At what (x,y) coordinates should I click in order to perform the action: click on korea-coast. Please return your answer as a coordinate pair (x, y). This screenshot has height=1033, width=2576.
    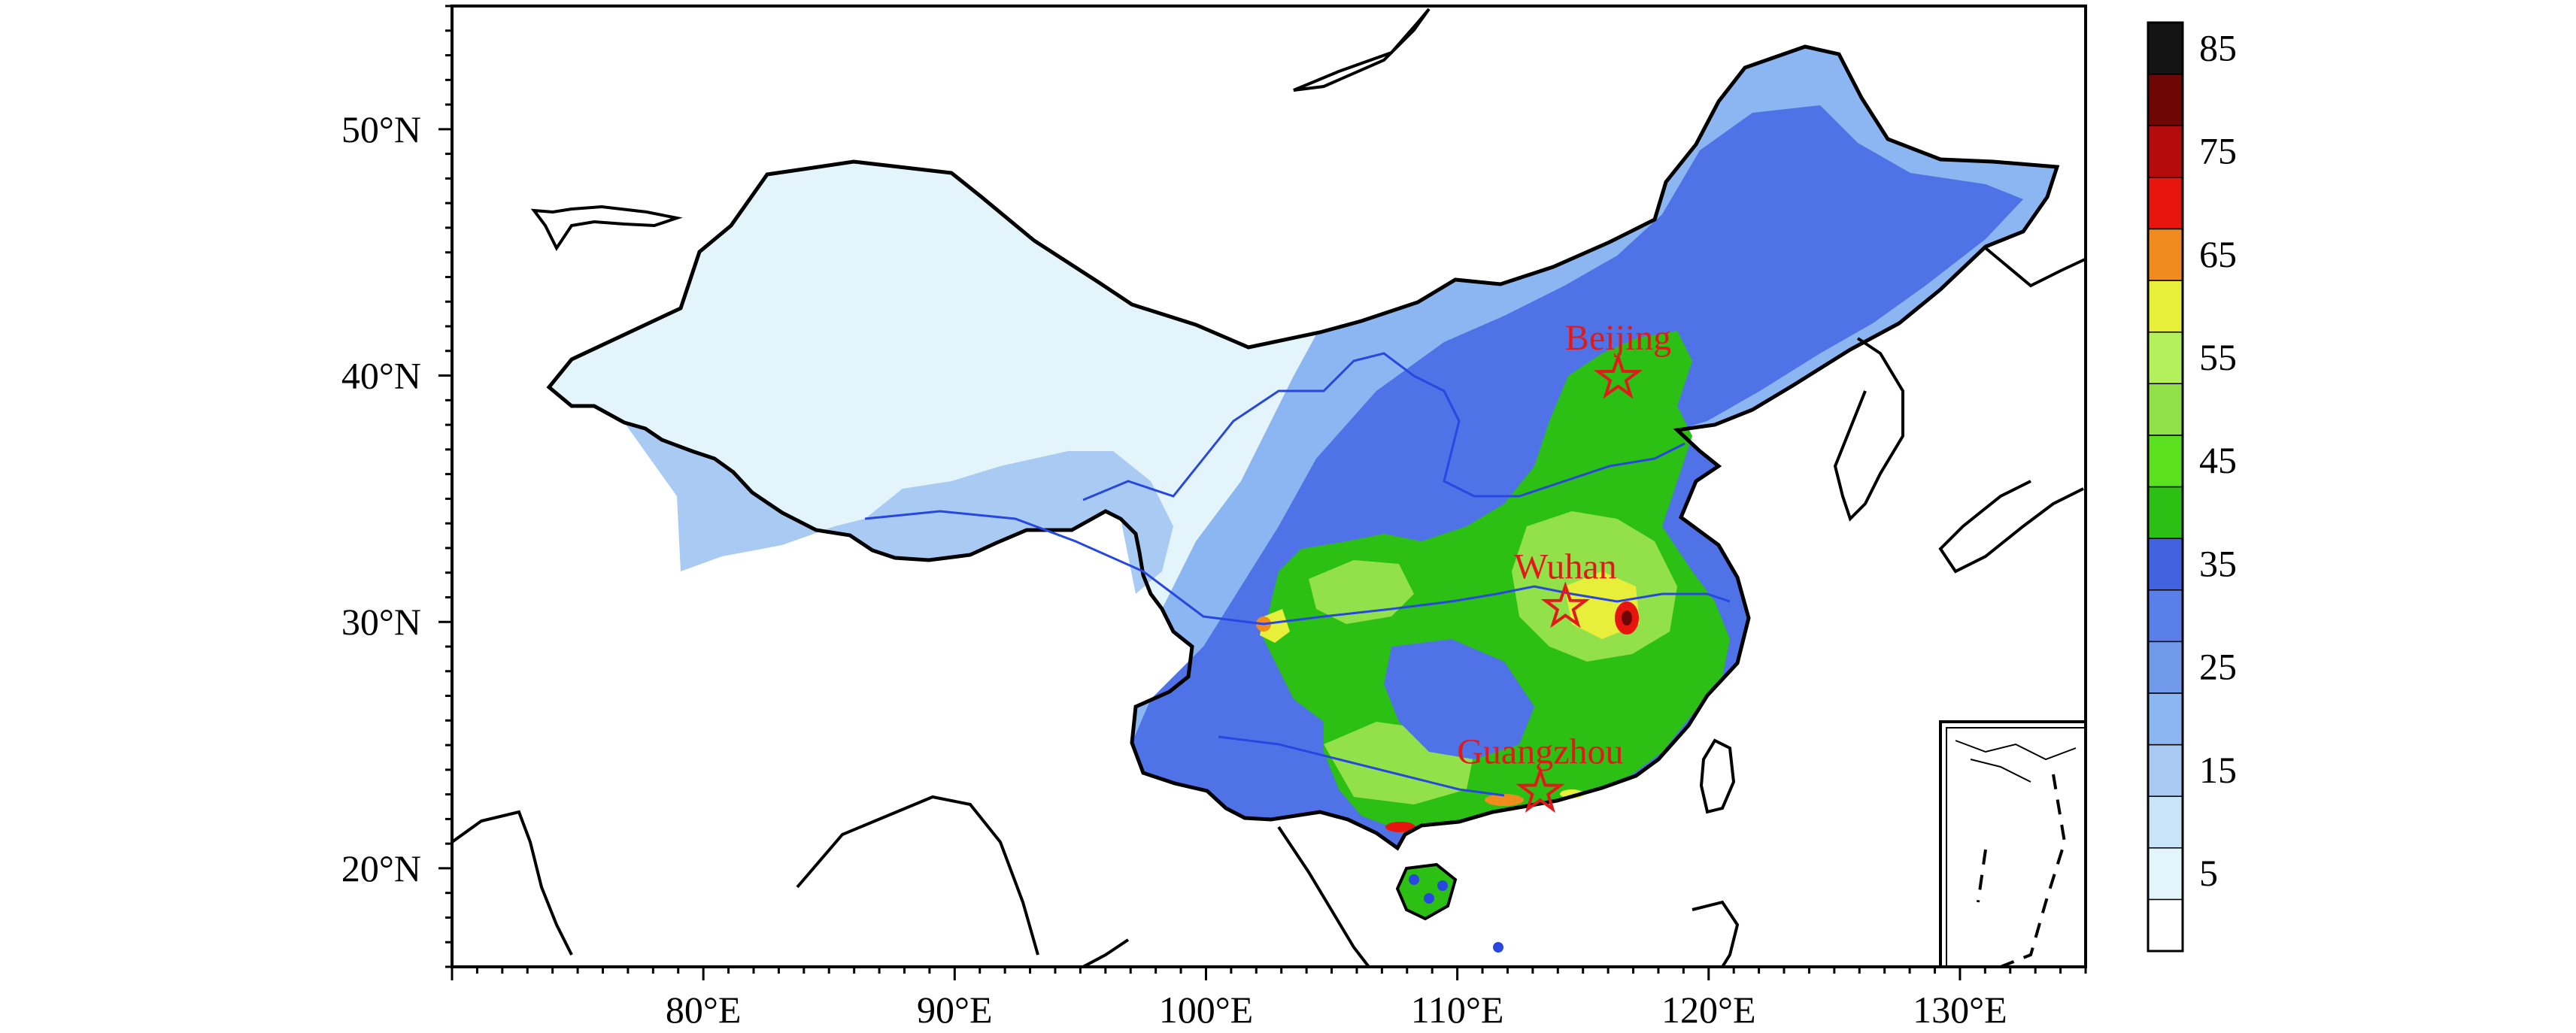
    Looking at the image, I should click on (1868, 429).